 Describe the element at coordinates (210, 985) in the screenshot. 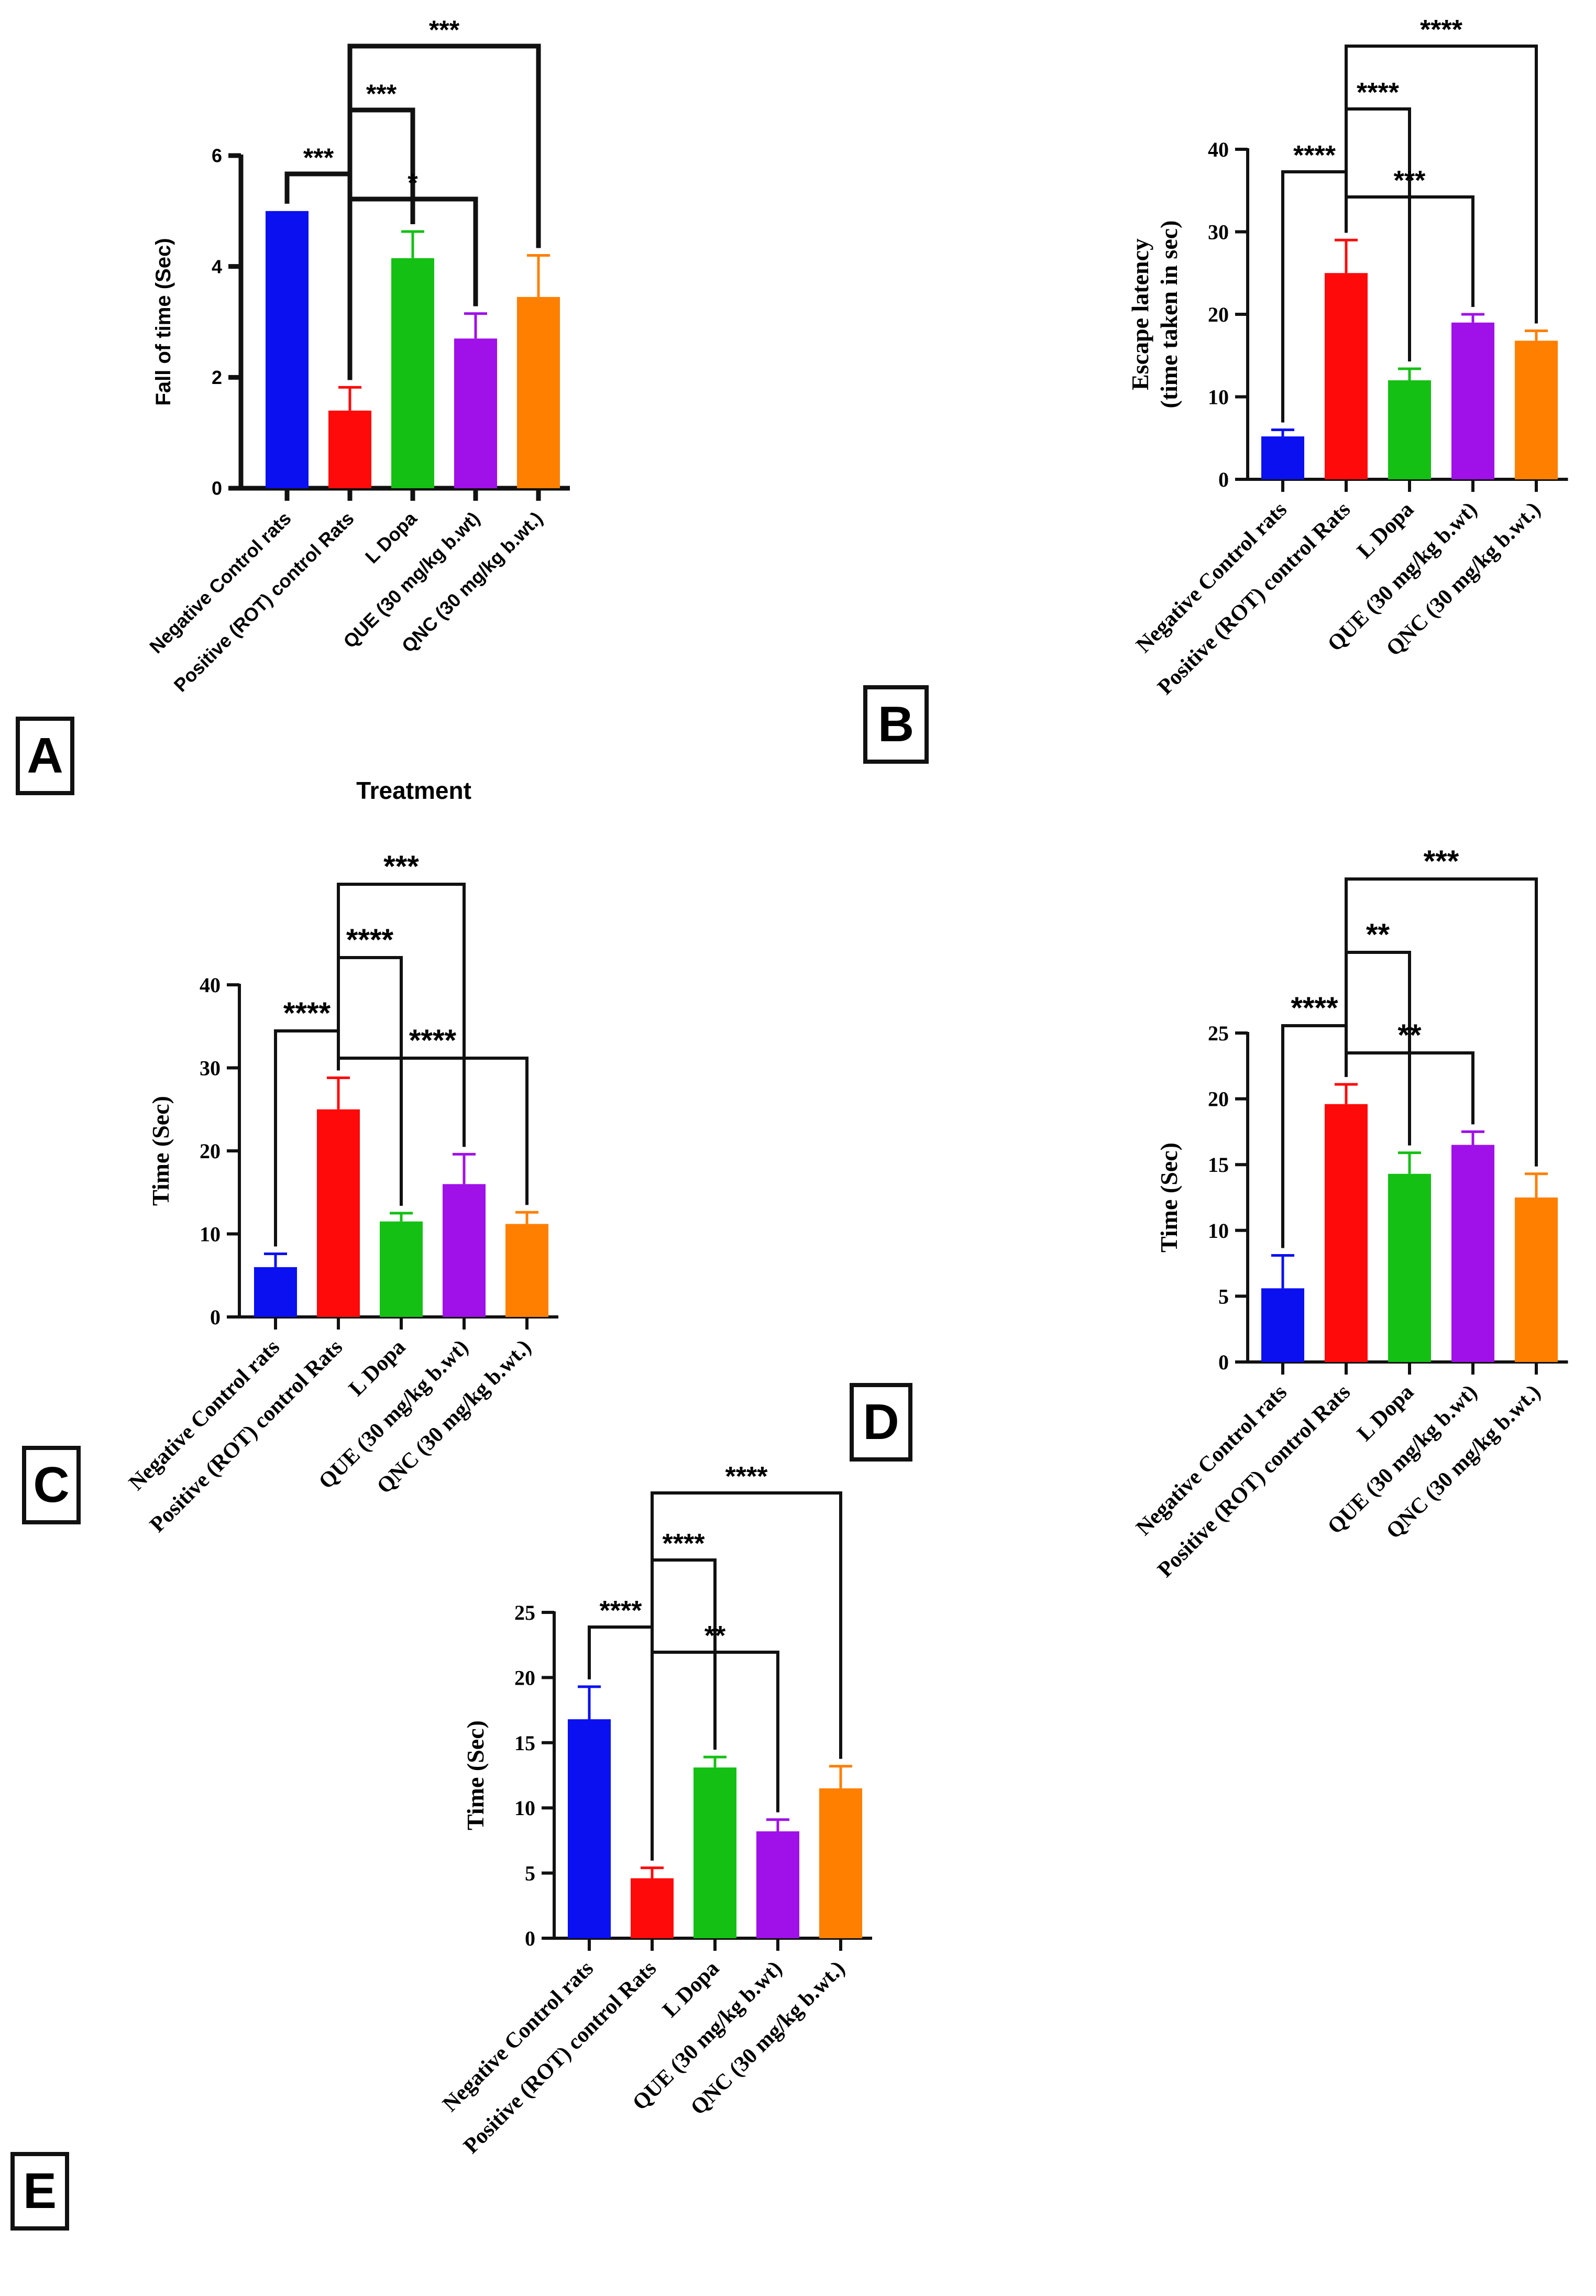

I see `c-y-tick-label: 40` at that location.